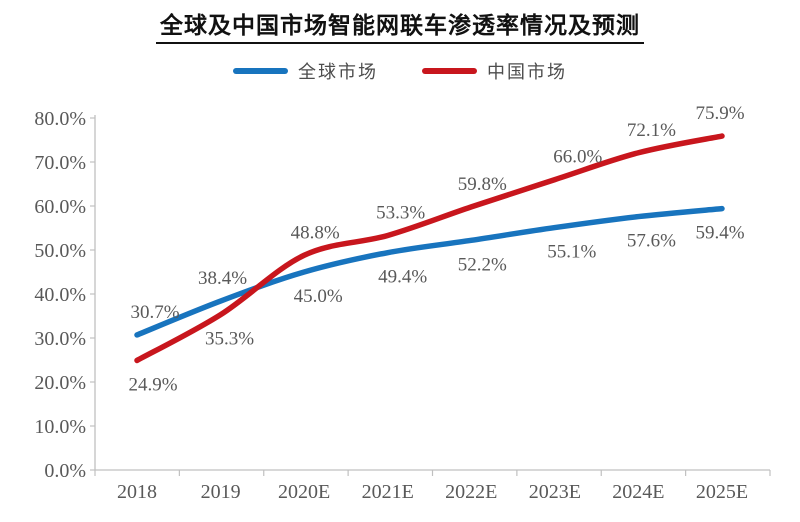 The image size is (800, 522). I want to click on legend-label-china: 中国市场, so click(527, 72).